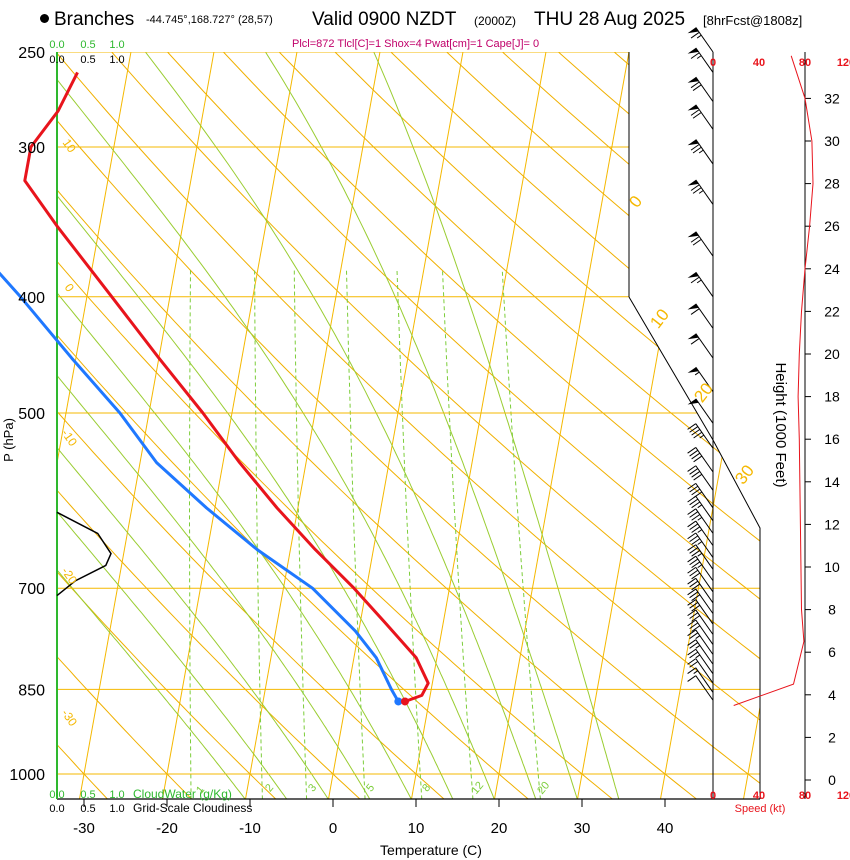 The height and width of the screenshot is (860, 850). What do you see at coordinates (832, 98) in the screenshot?
I see `height-tick-label: 32` at bounding box center [832, 98].